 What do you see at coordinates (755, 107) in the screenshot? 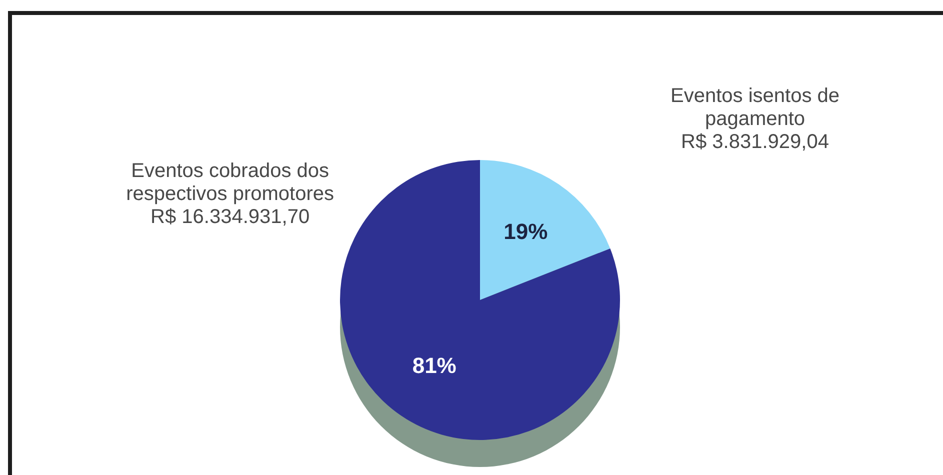
I see `slice-label: Eventos isentos de pagamento` at bounding box center [755, 107].